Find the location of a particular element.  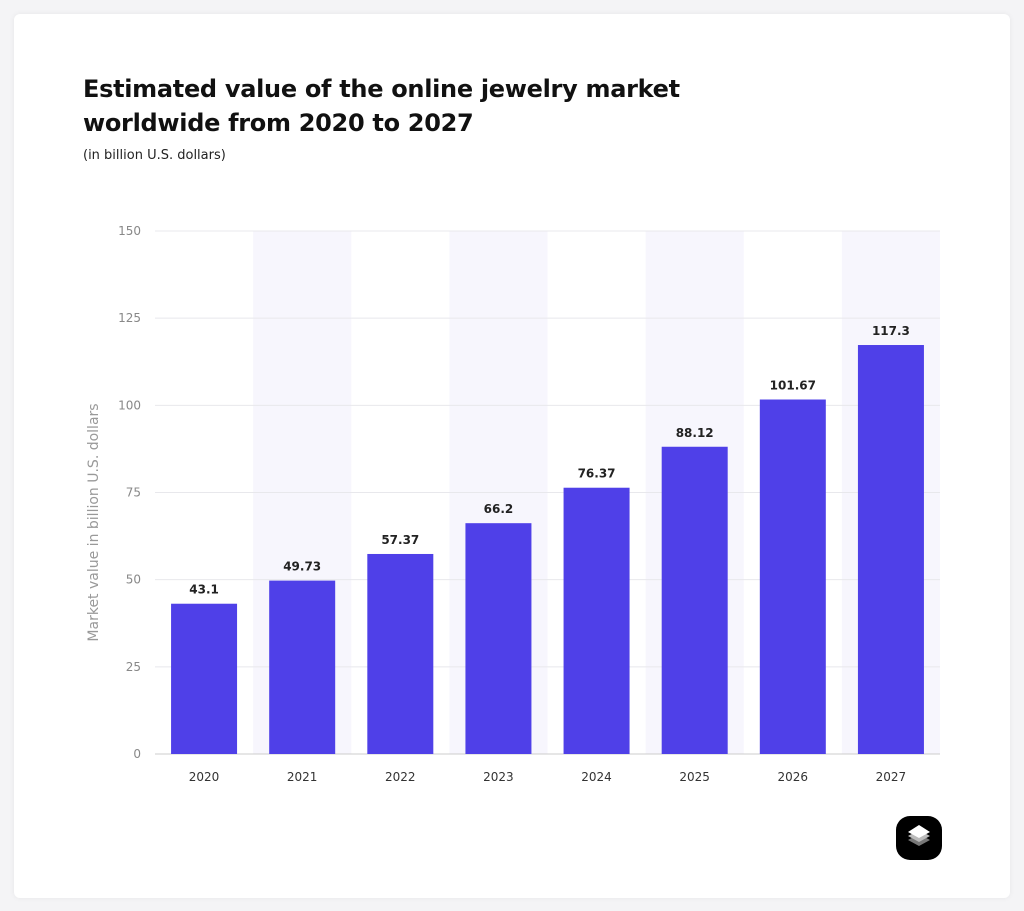

data-label: 76.37 is located at coordinates (597, 474).